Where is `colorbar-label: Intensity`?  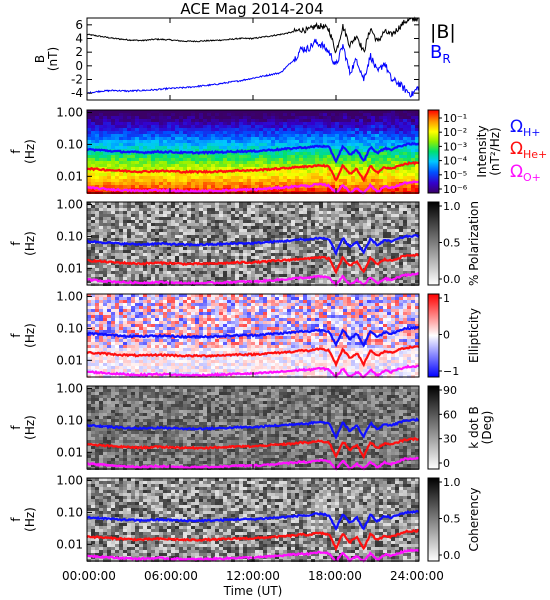
colorbar-label: Intensity is located at coordinates (482, 151).